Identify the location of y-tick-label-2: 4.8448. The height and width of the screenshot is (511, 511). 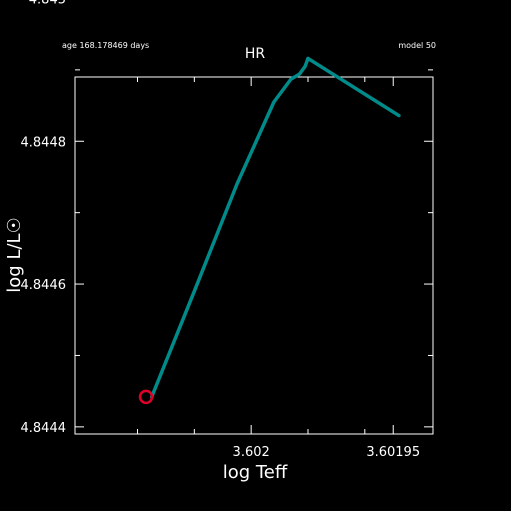
(44, 142).